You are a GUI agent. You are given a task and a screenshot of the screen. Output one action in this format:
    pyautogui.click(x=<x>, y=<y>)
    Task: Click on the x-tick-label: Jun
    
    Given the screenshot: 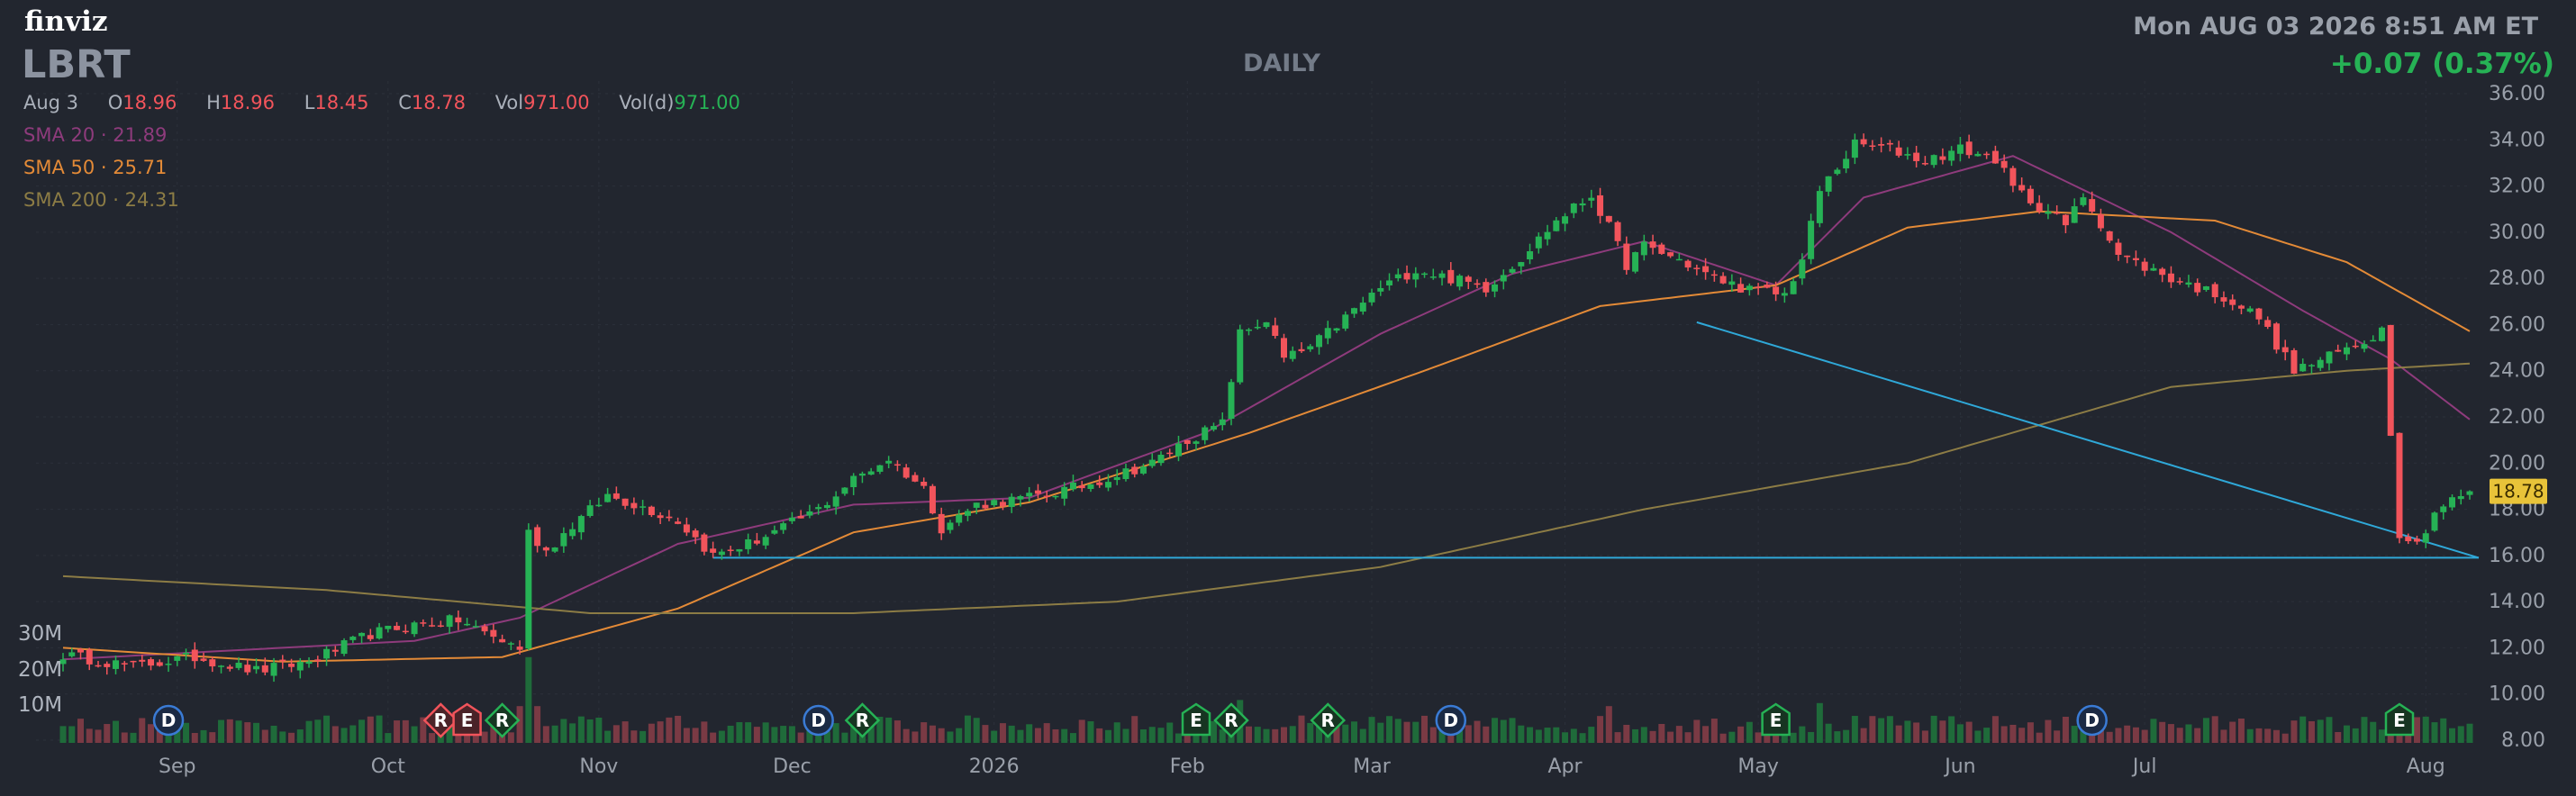 What is the action you would take?
    pyautogui.click(x=1959, y=766)
    